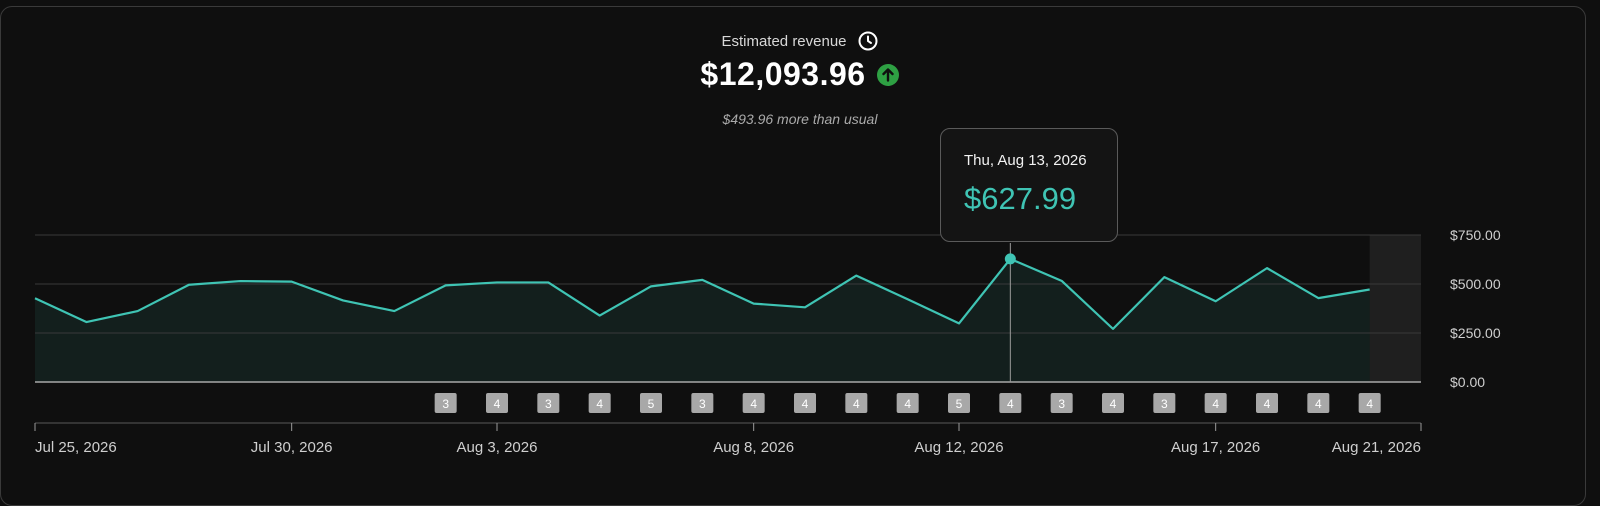 The image size is (1600, 506). What do you see at coordinates (800, 119) in the screenshot?
I see `comparison-text: $493.96 more than usual` at bounding box center [800, 119].